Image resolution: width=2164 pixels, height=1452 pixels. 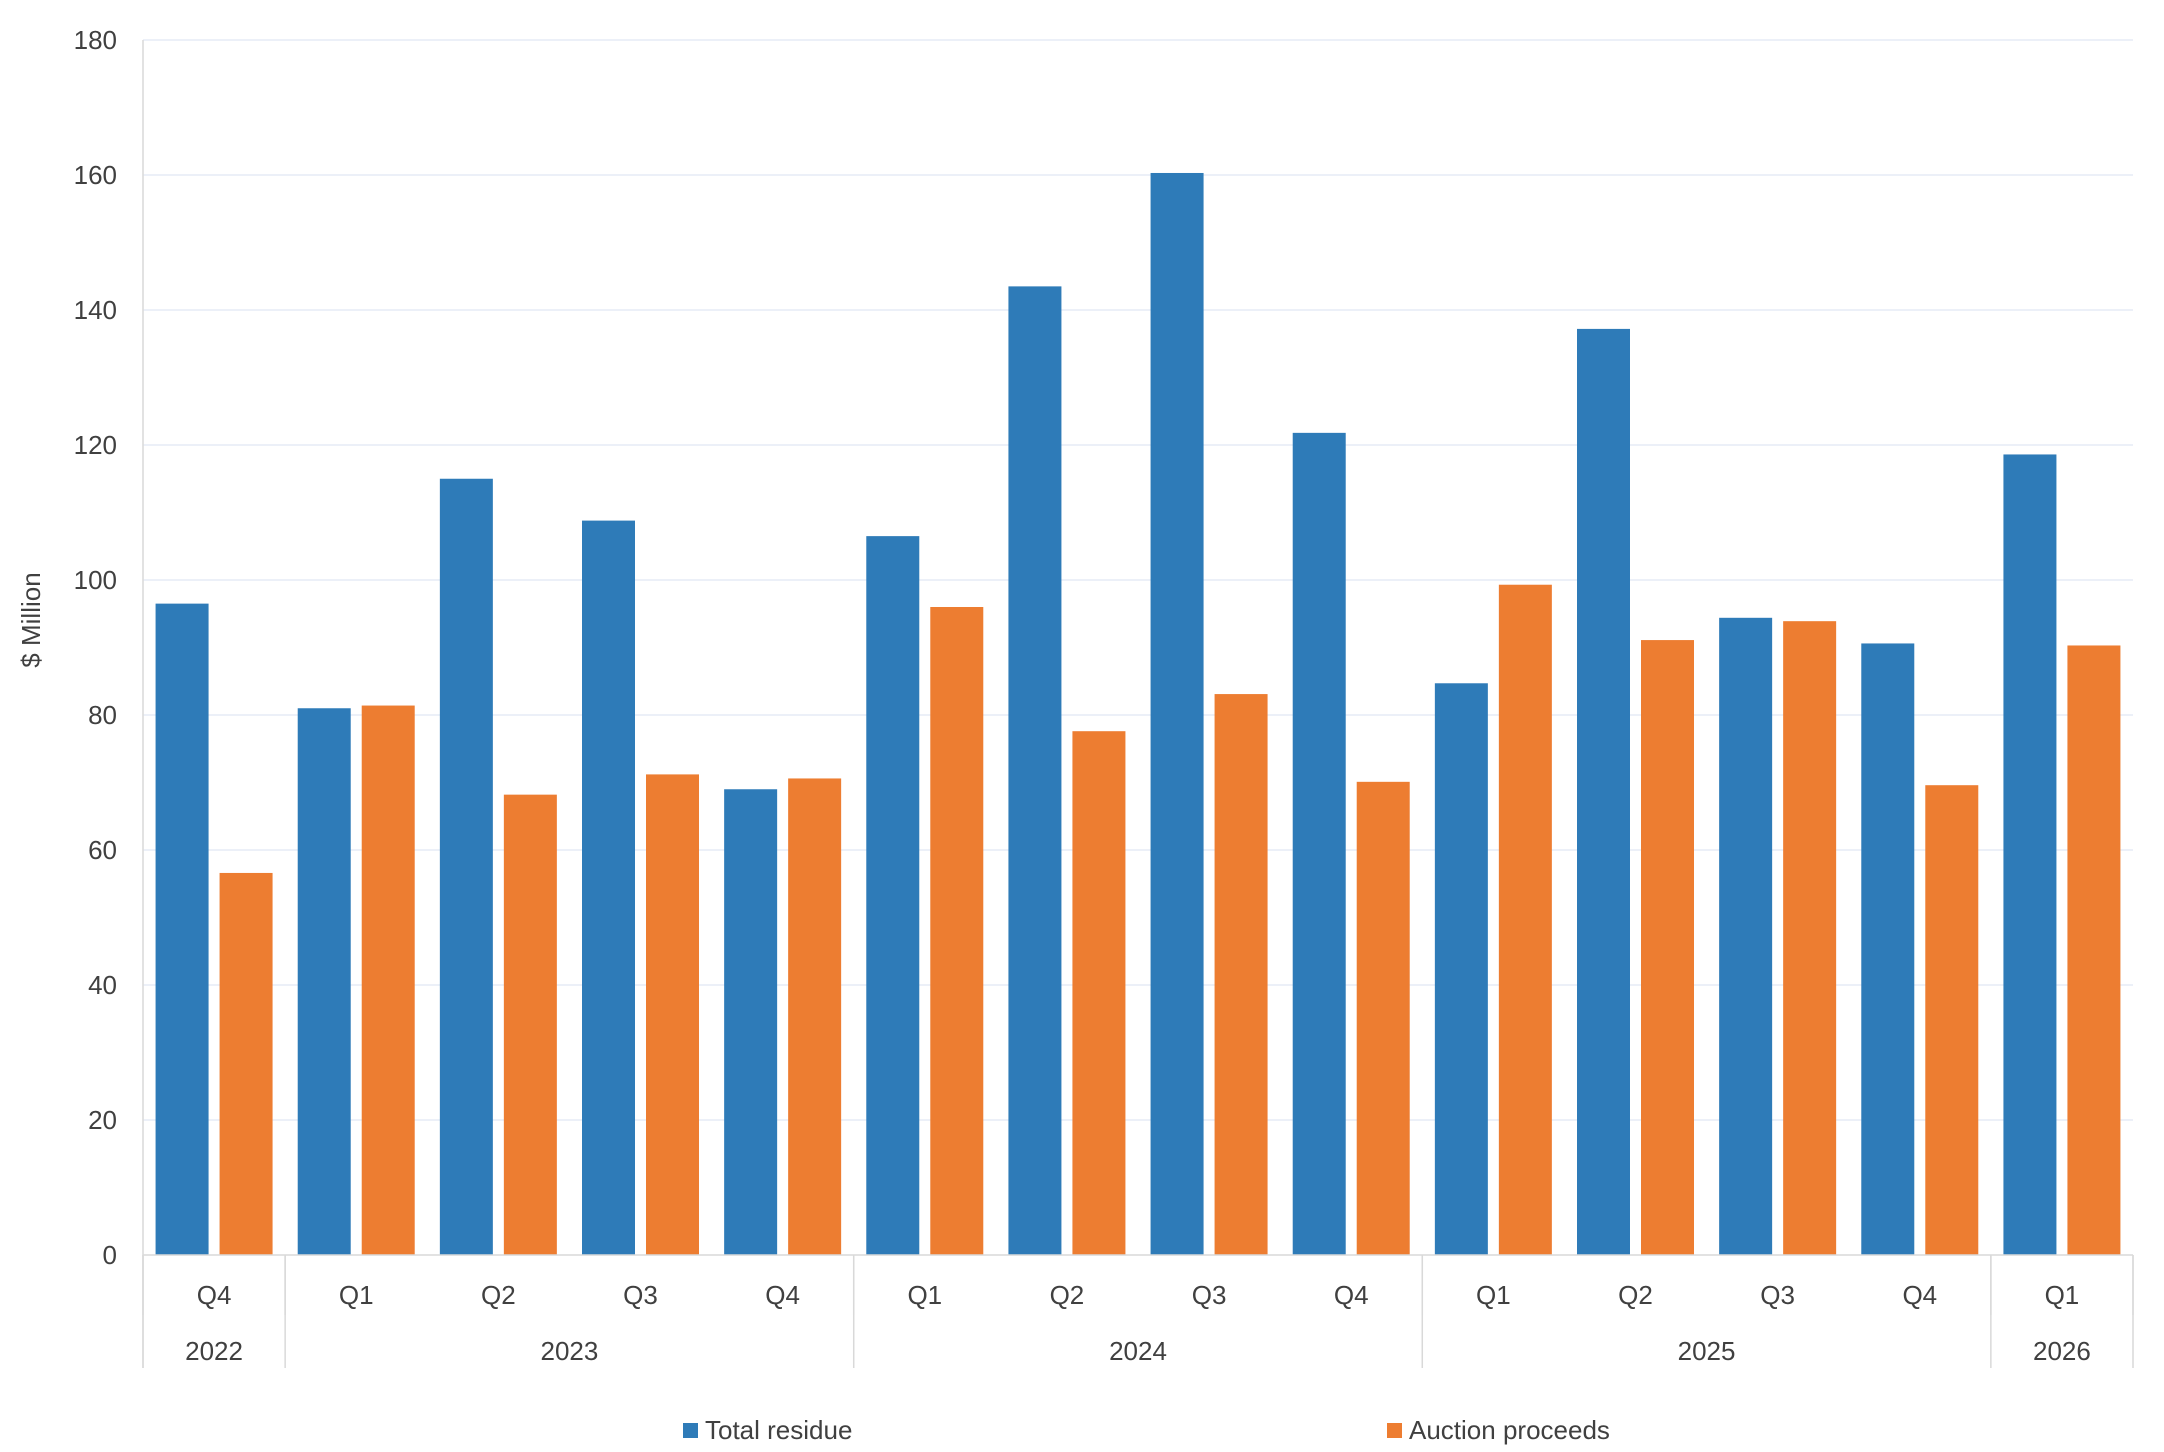 I want to click on y-tick-label: 40, so click(x=102, y=985).